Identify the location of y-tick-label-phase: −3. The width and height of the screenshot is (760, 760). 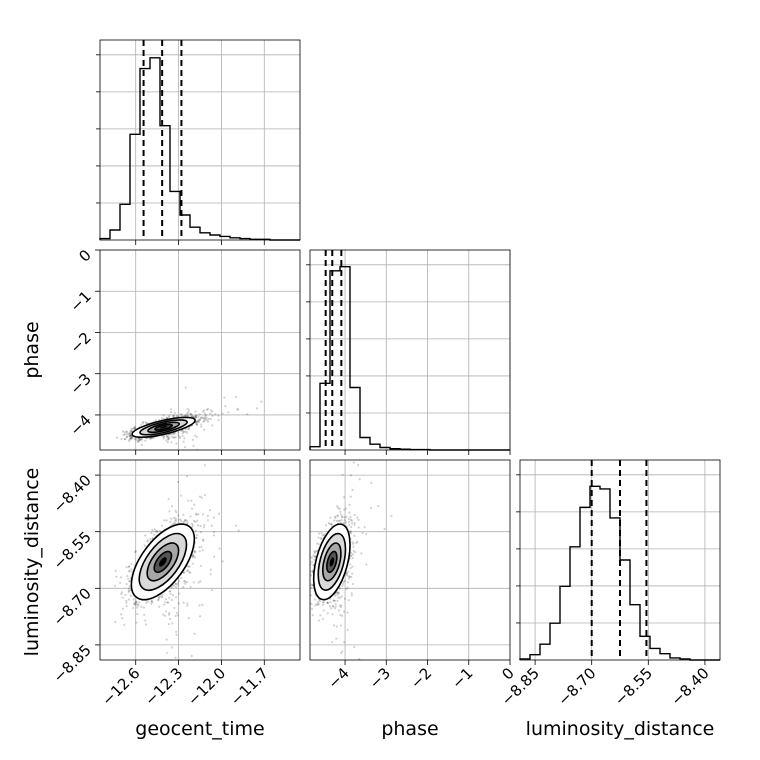
(80, 384).